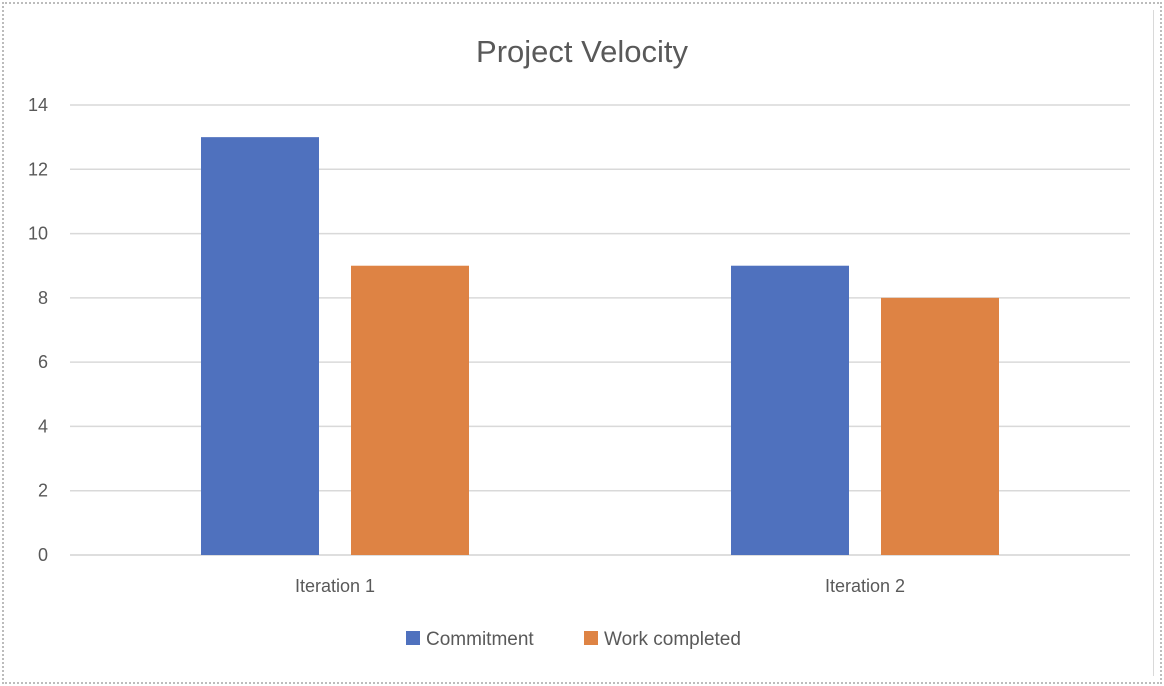  Describe the element at coordinates (43, 298) in the screenshot. I see `y-tick-label: 8` at that location.